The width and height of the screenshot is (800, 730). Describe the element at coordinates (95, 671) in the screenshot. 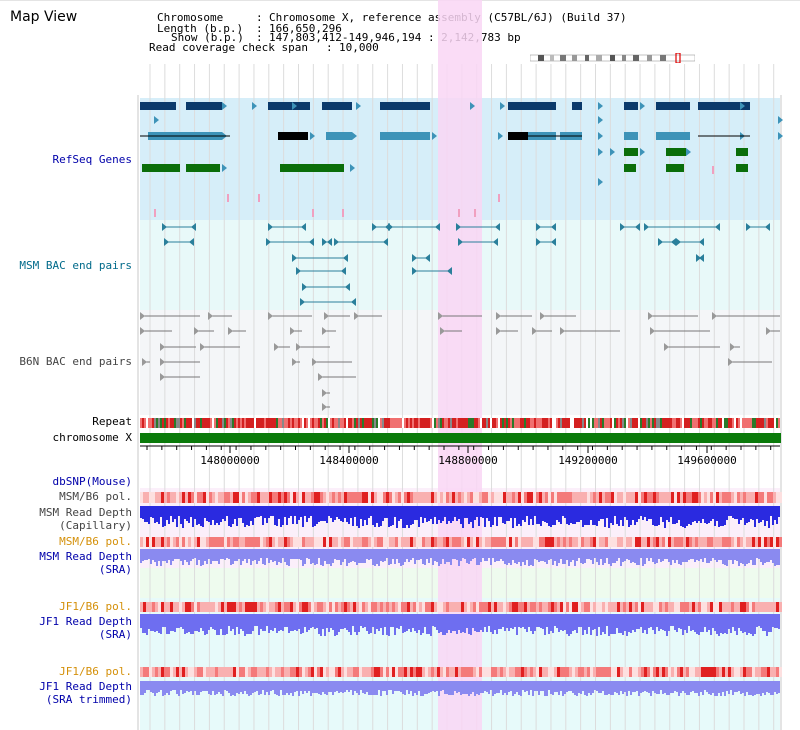

I see `jf1-b6-pol-label-2: JF1/B6 pol.` at that location.